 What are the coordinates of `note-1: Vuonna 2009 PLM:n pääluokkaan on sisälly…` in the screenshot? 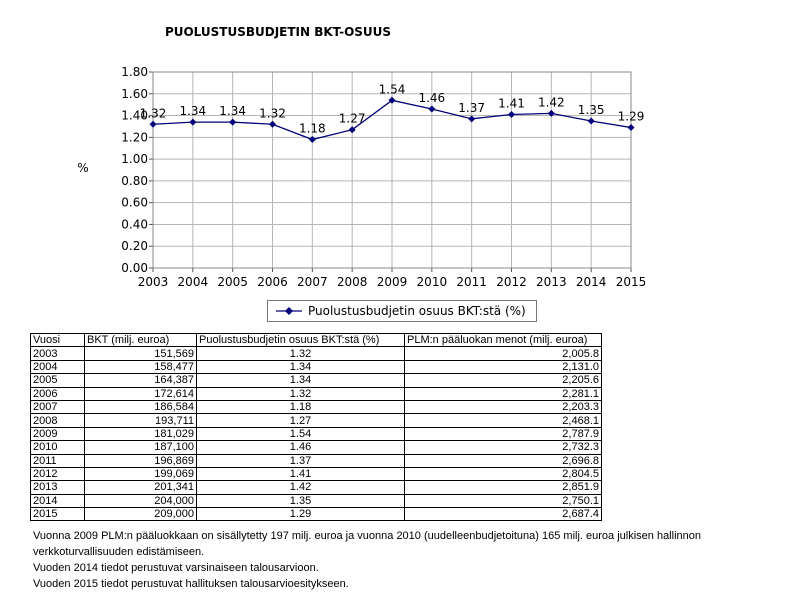 It's located at (367, 544).